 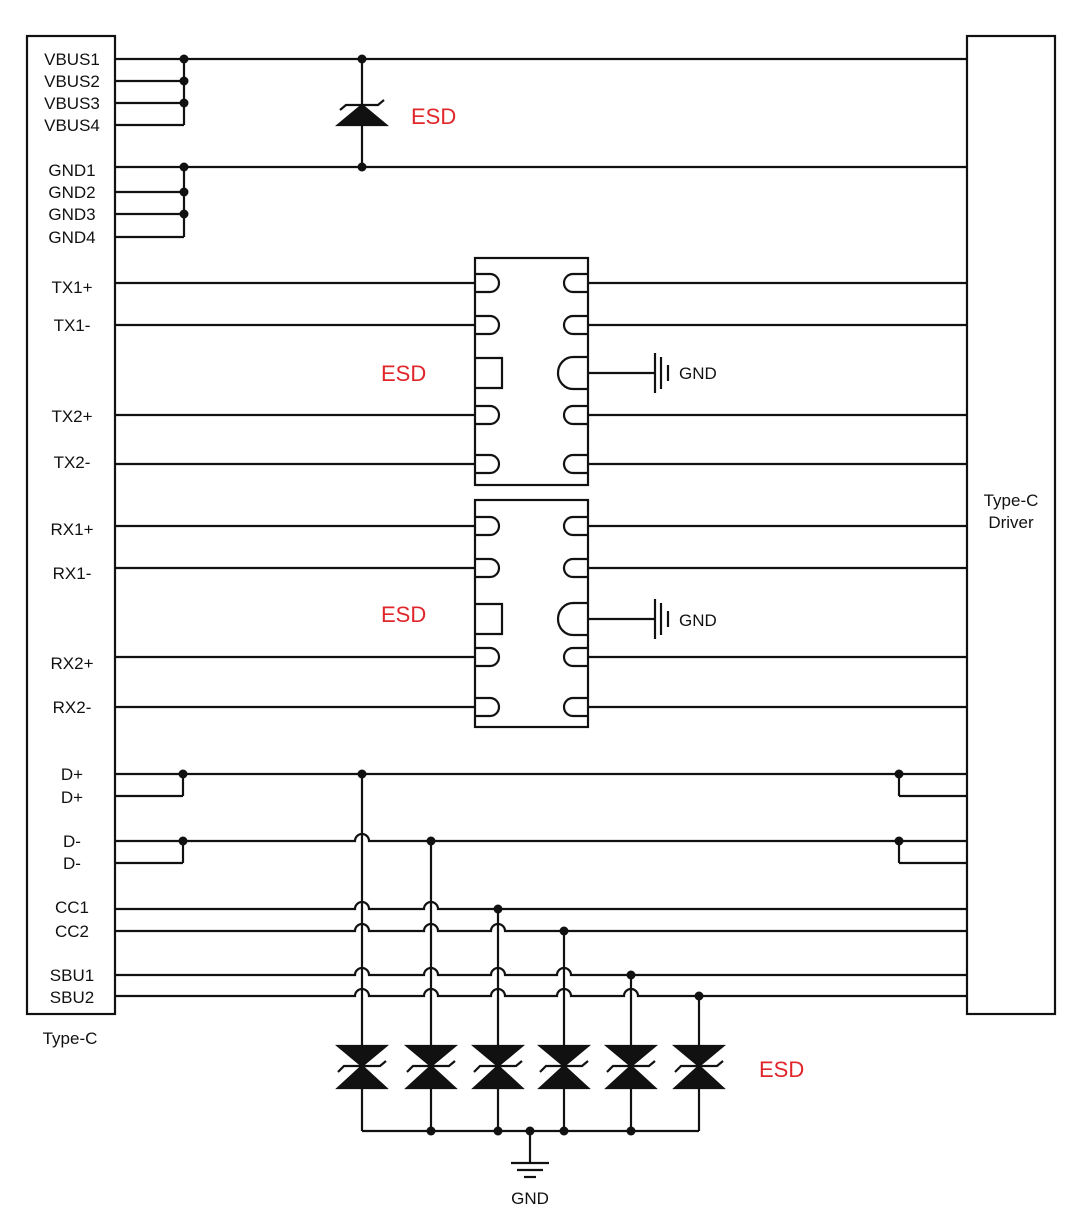 I want to click on pin-label: RX2+, so click(x=72, y=663).